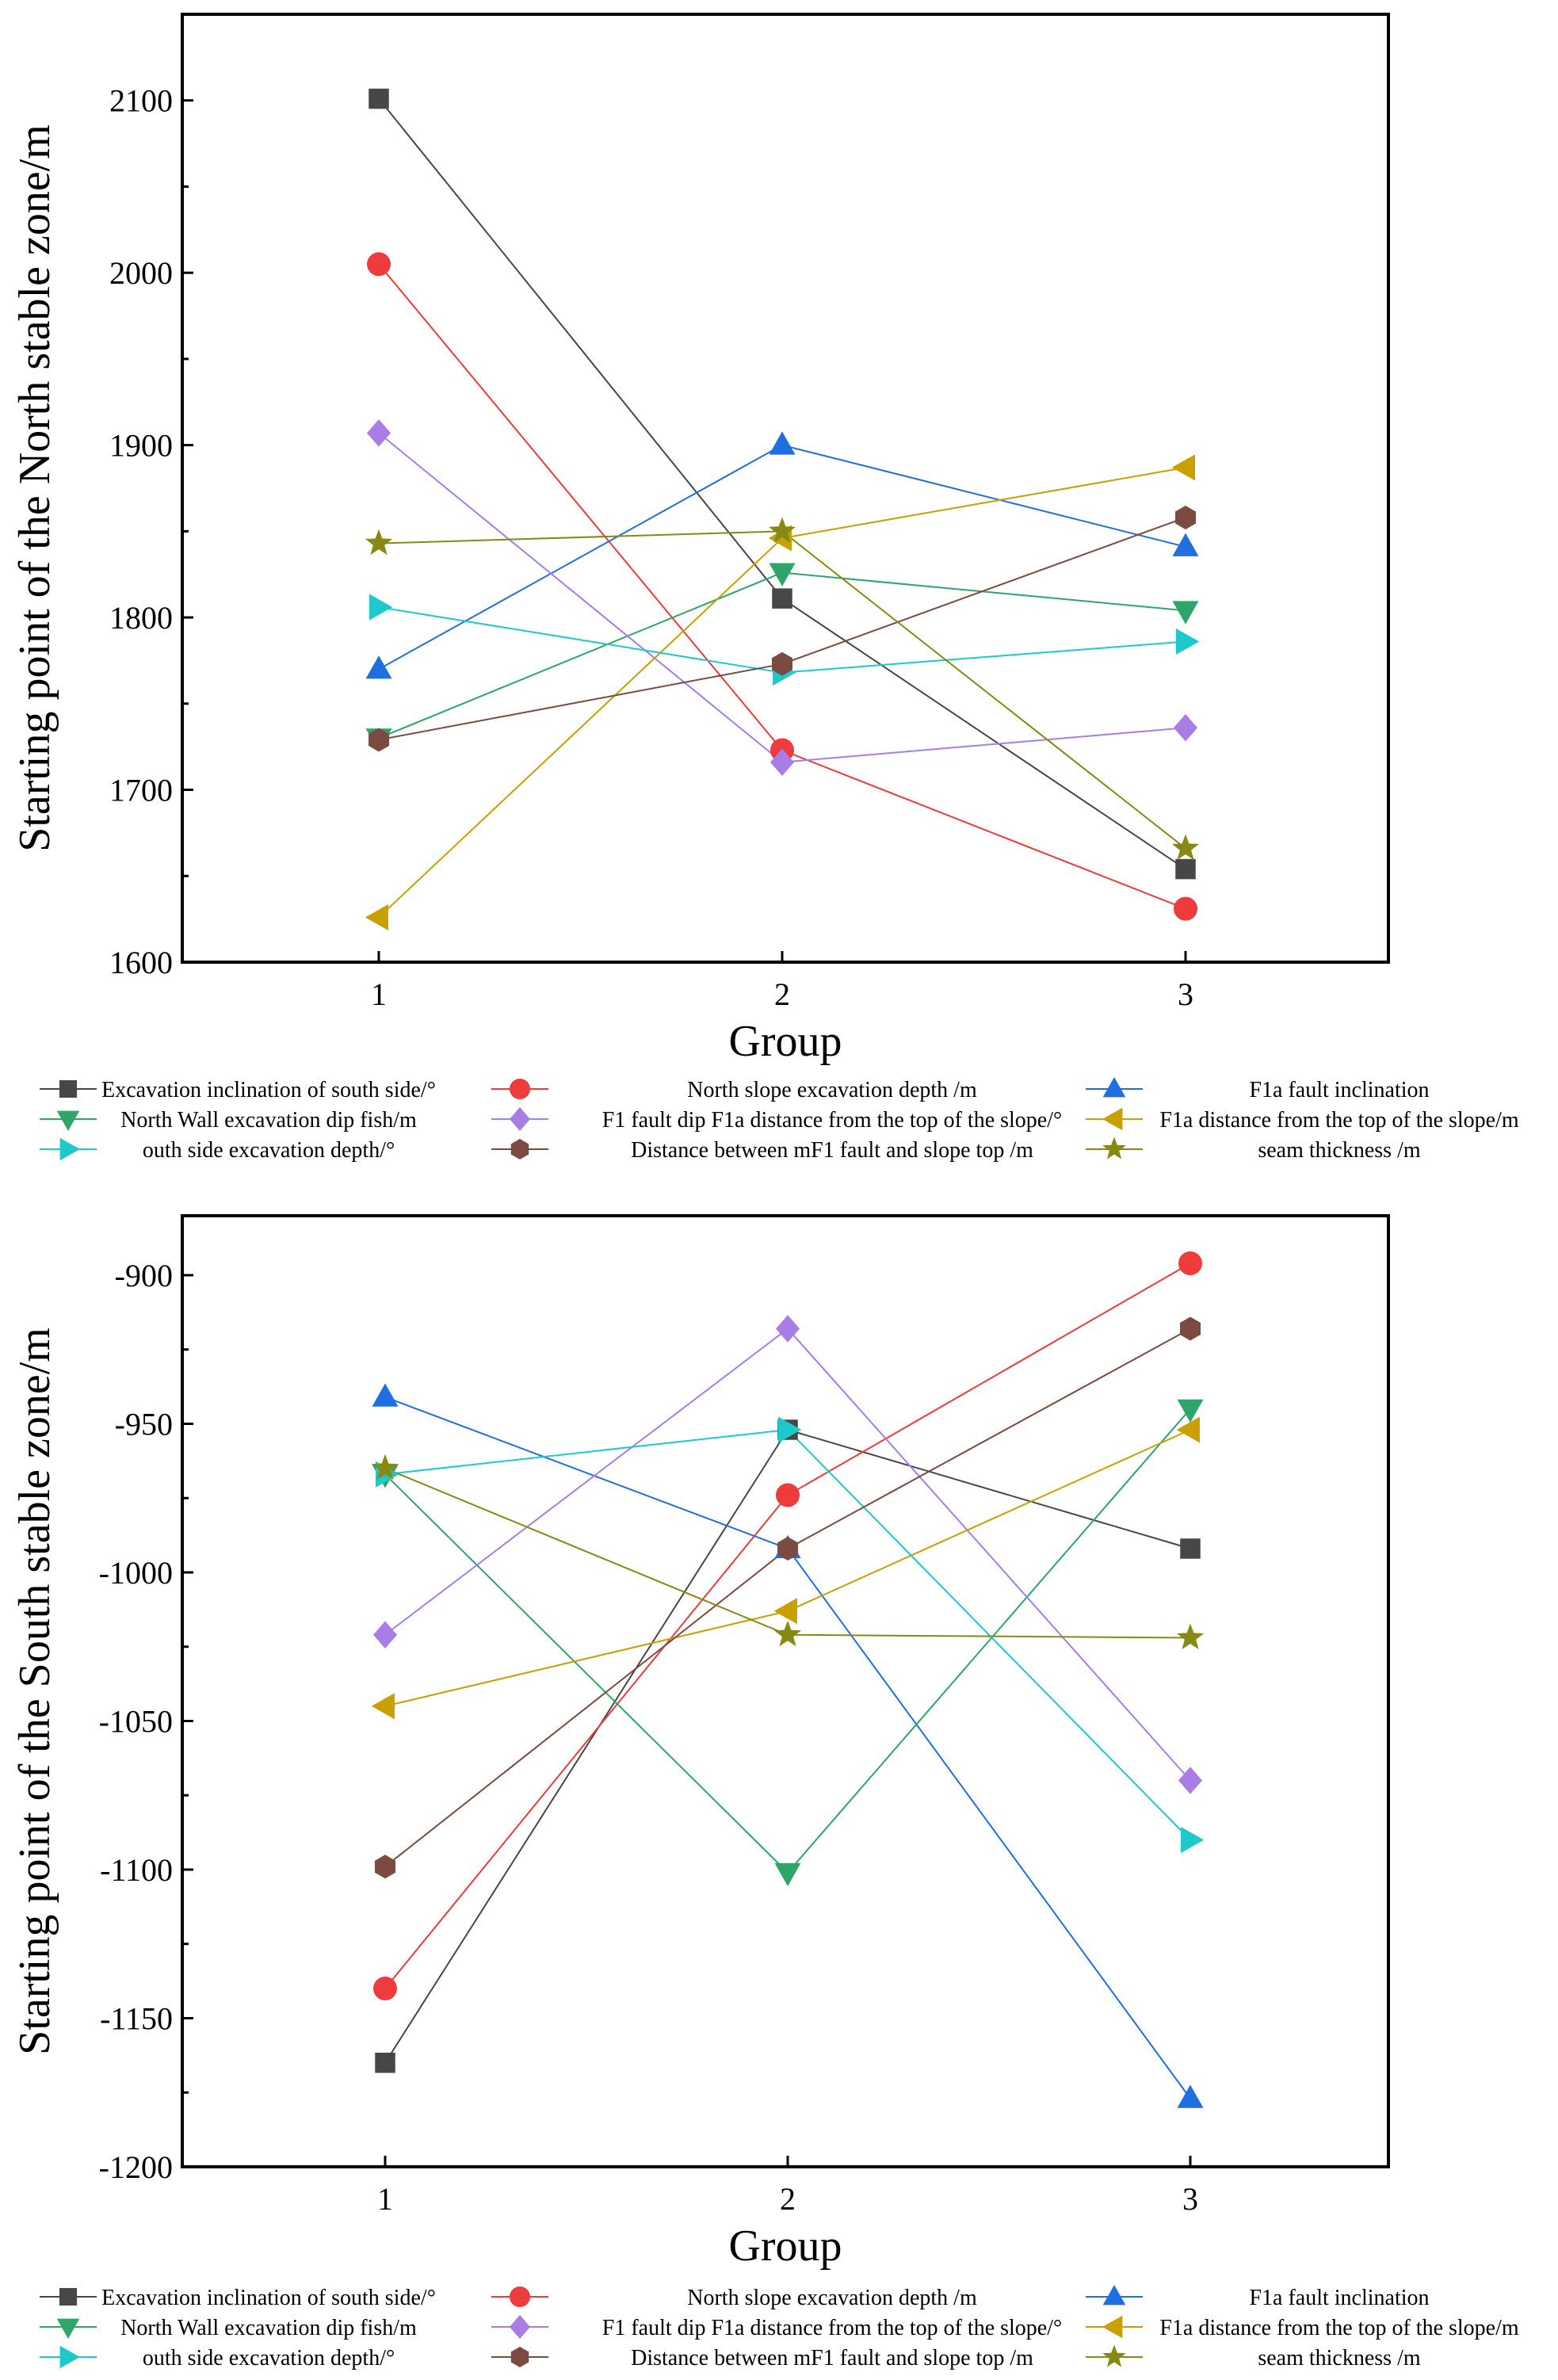  What do you see at coordinates (144, 1424) in the screenshot?
I see `y-tick-label: -950` at bounding box center [144, 1424].